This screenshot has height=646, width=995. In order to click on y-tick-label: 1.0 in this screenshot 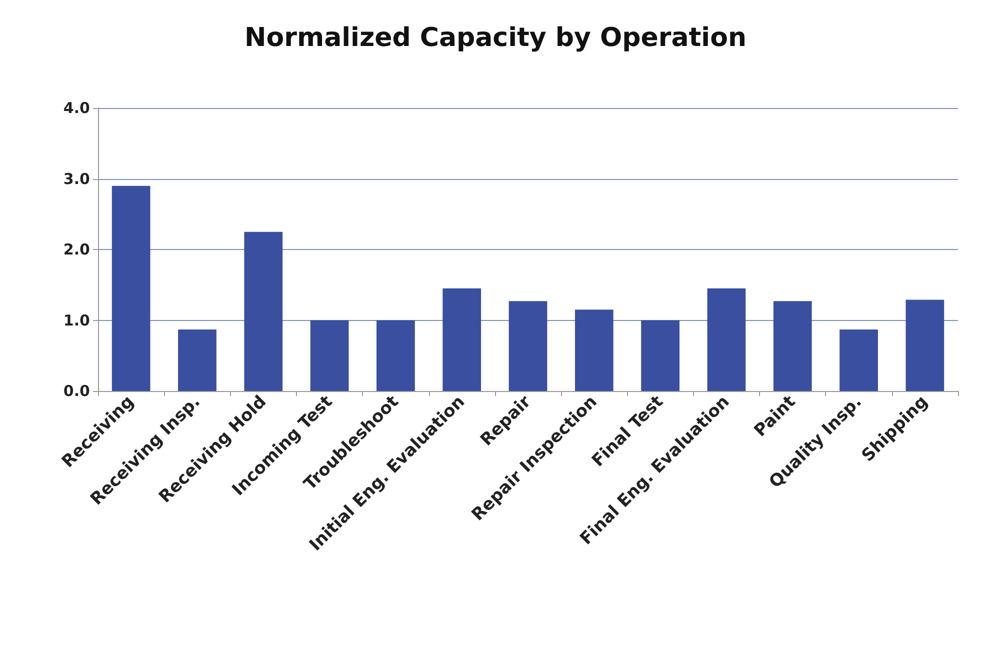, I will do `click(76, 320)`.